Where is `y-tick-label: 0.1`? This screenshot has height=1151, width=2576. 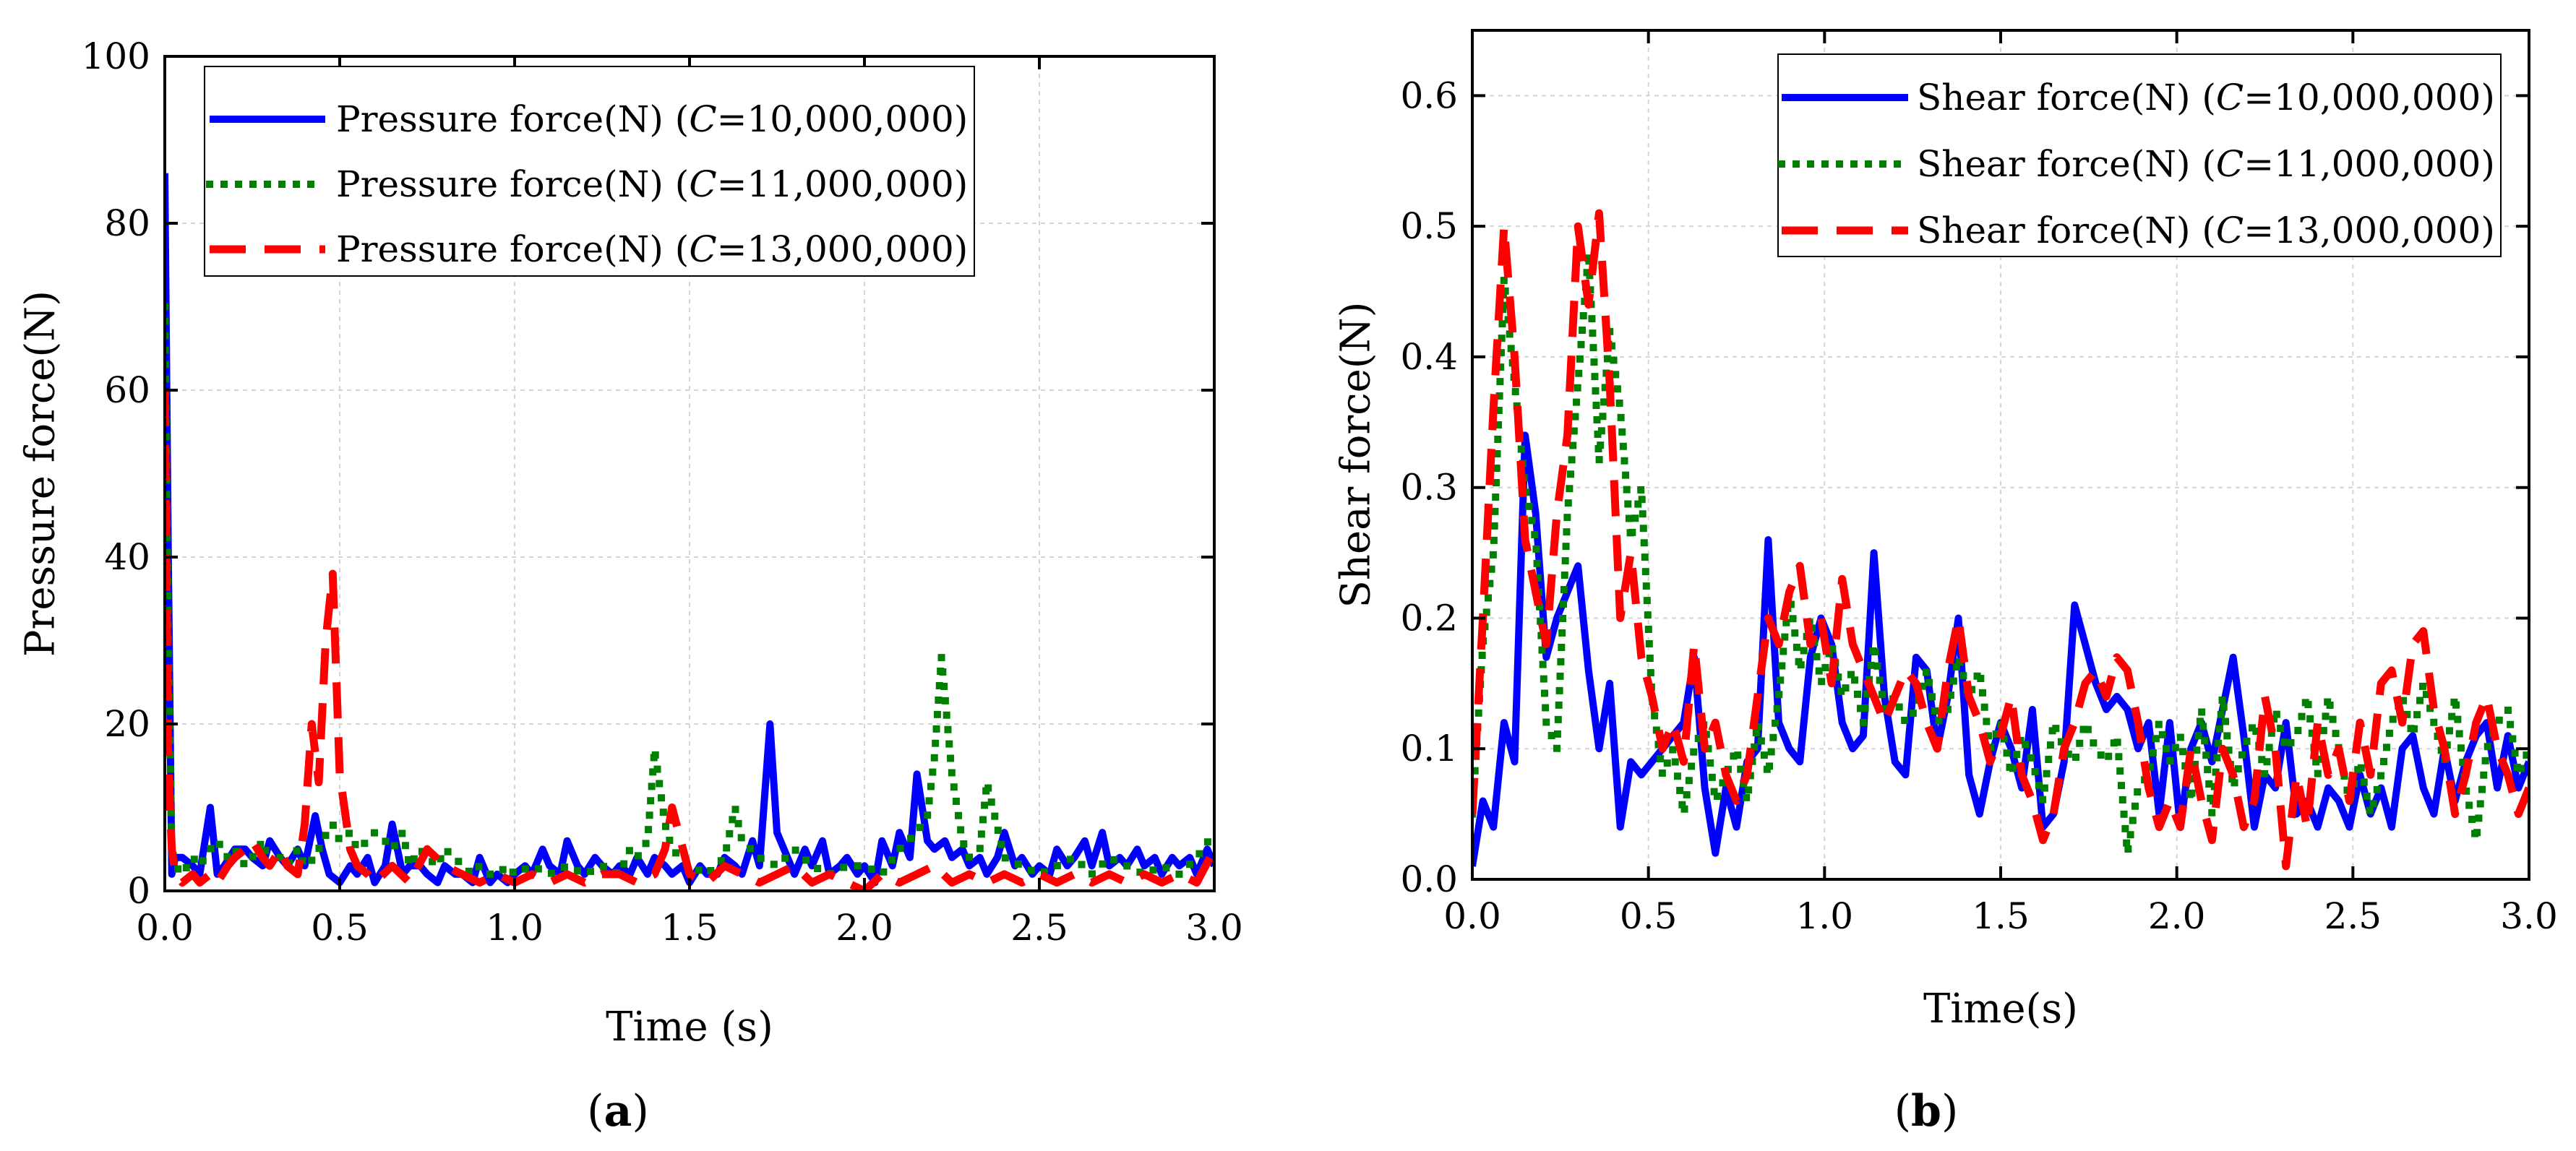
y-tick-label: 0.1 is located at coordinates (1429, 749).